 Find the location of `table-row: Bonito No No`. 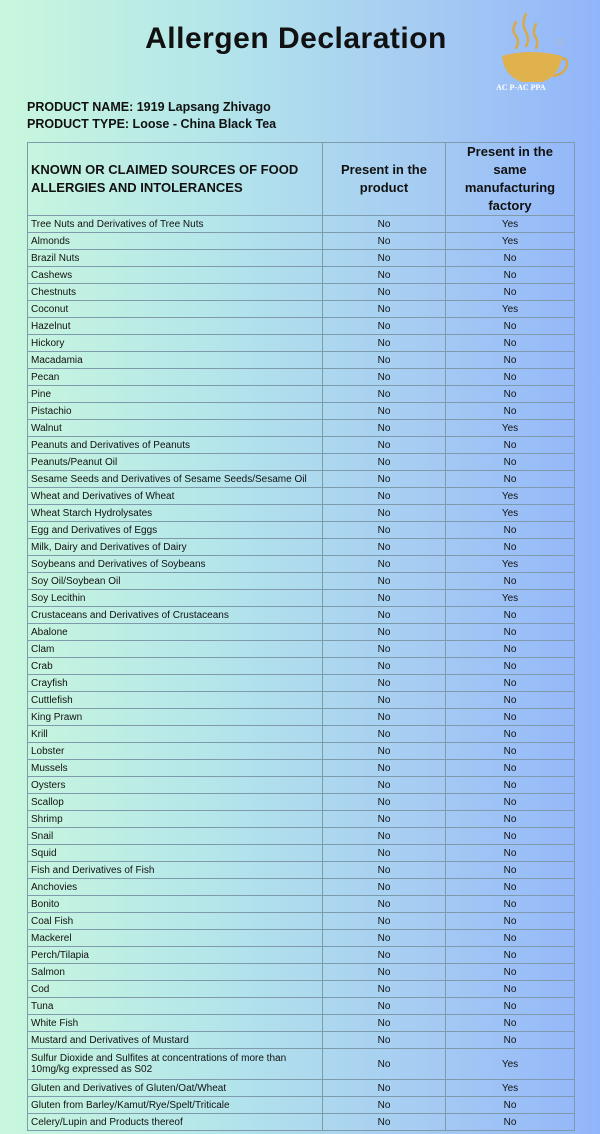

table-row: Bonito No No is located at coordinates (301, 904).